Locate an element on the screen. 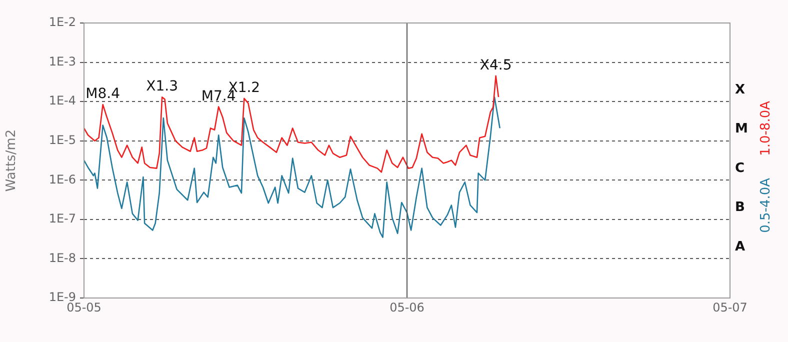 The height and width of the screenshot is (342, 788). y-tick-label: 1E-3 is located at coordinates (62, 61).